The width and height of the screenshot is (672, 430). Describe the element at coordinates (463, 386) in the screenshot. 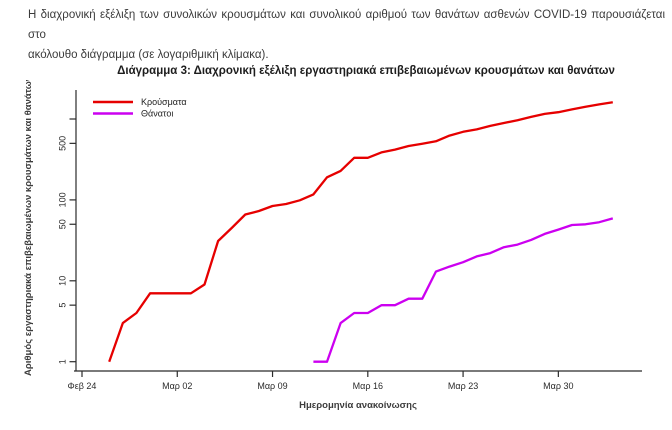

I see `x-tick-label: Μαρ 23` at that location.